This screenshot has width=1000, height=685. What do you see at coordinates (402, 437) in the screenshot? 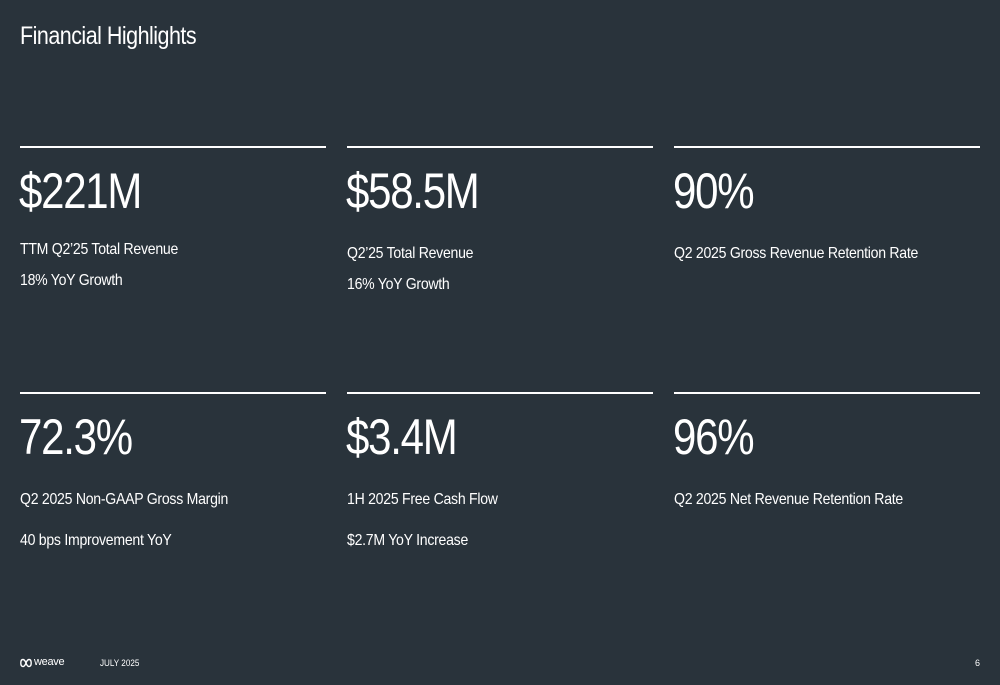
I see `metric-value: $3.4M` at bounding box center [402, 437].